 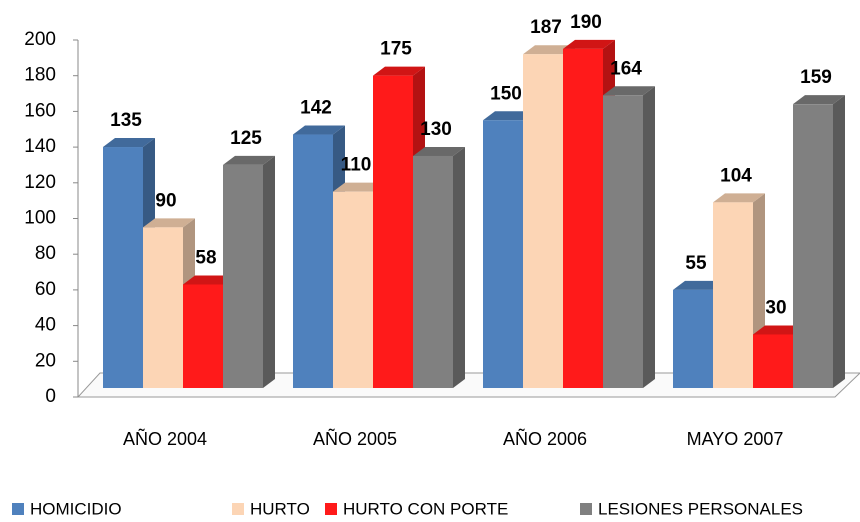 What do you see at coordinates (45, 325) in the screenshot?
I see `y-tick-label: 40` at bounding box center [45, 325].